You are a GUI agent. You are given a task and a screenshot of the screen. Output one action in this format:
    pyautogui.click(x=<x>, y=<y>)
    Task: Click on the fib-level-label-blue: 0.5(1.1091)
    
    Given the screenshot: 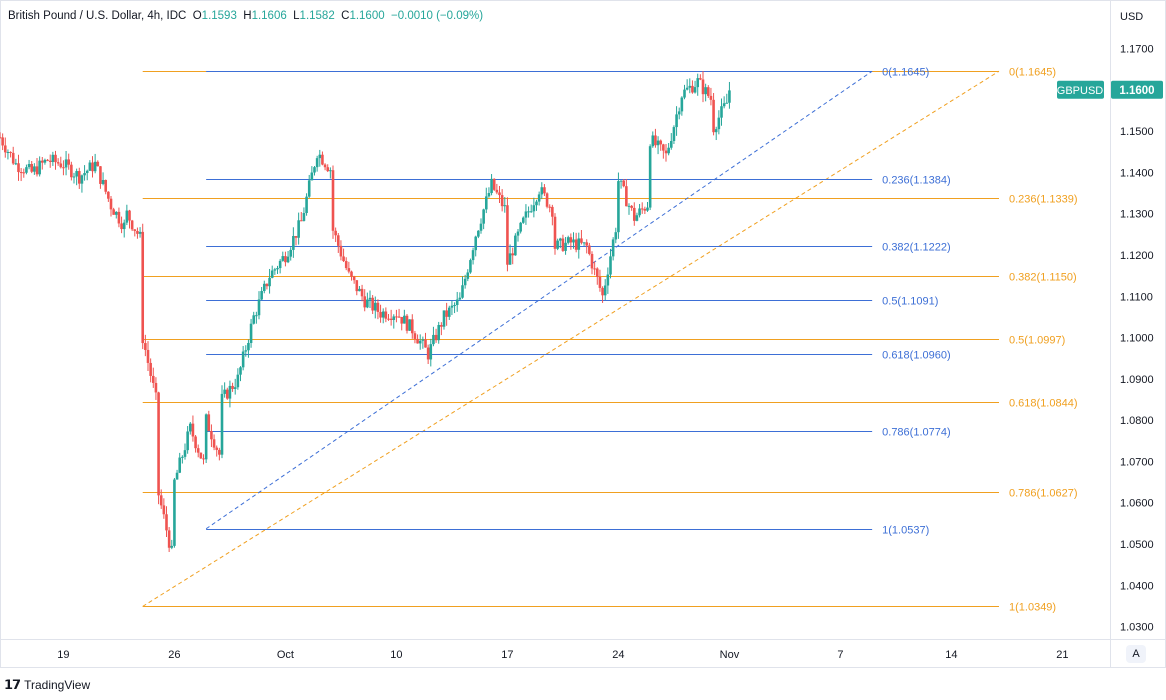 What is the action you would take?
    pyautogui.click(x=910, y=302)
    